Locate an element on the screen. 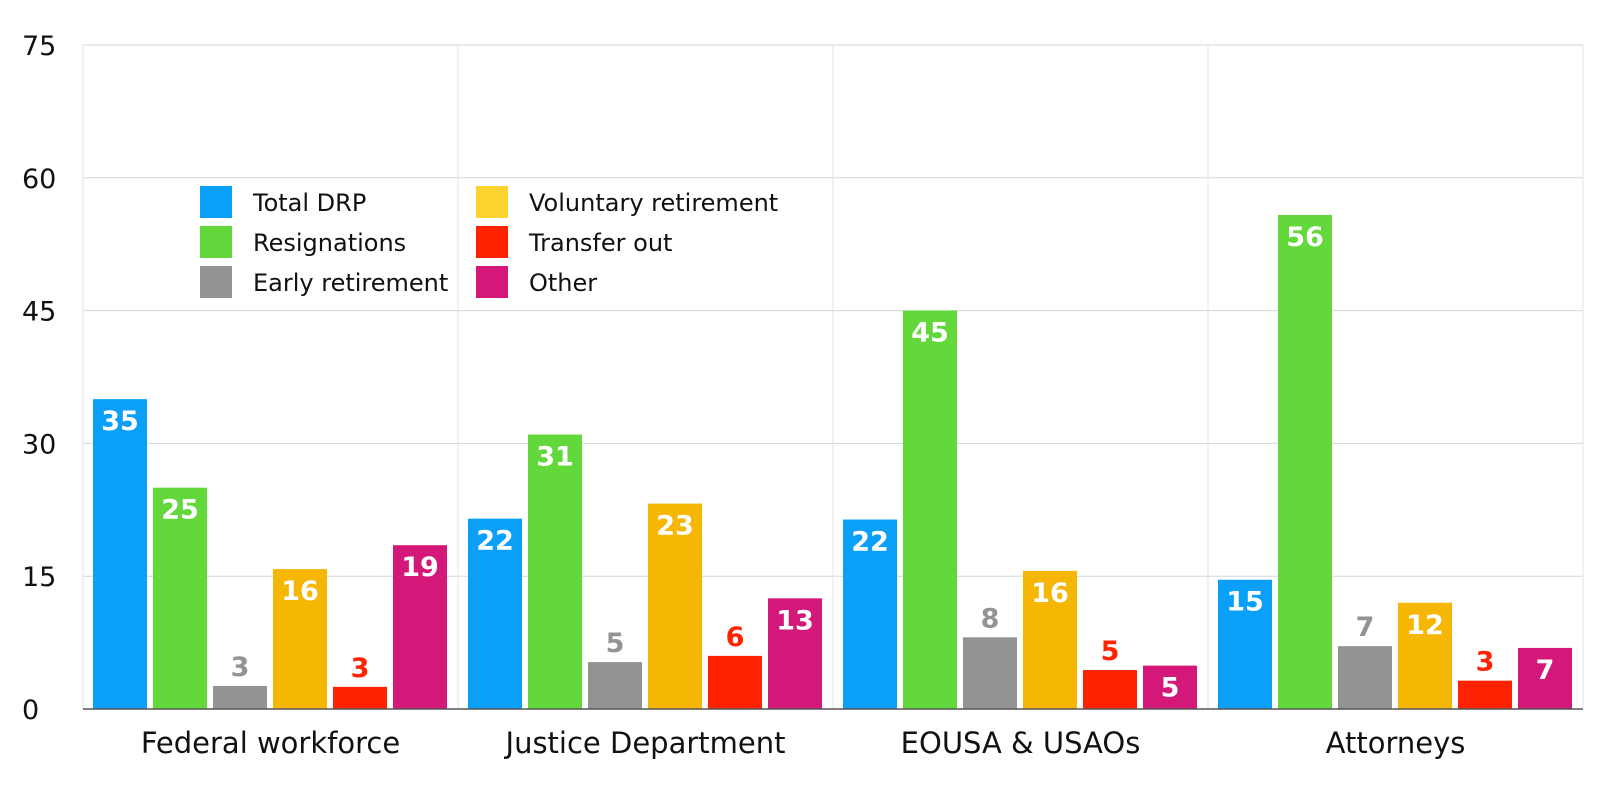 The height and width of the screenshot is (785, 1600). data-label-attorneys-early-retirement: 7 is located at coordinates (1365, 627).